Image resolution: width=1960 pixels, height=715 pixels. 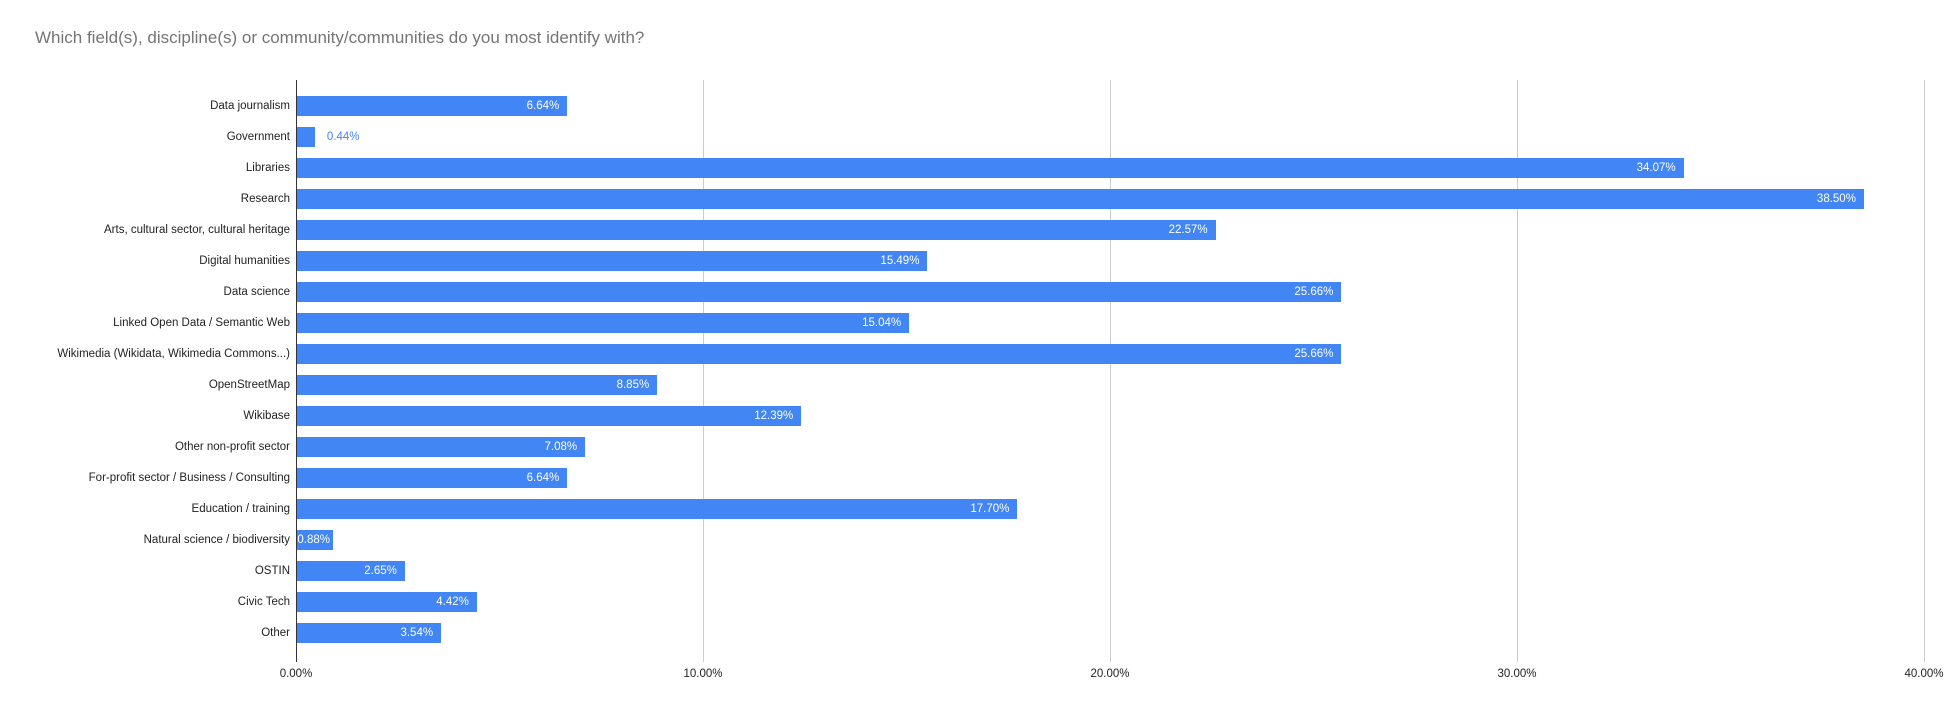 What do you see at coordinates (380, 571) in the screenshot?
I see `value-label: 2.65%` at bounding box center [380, 571].